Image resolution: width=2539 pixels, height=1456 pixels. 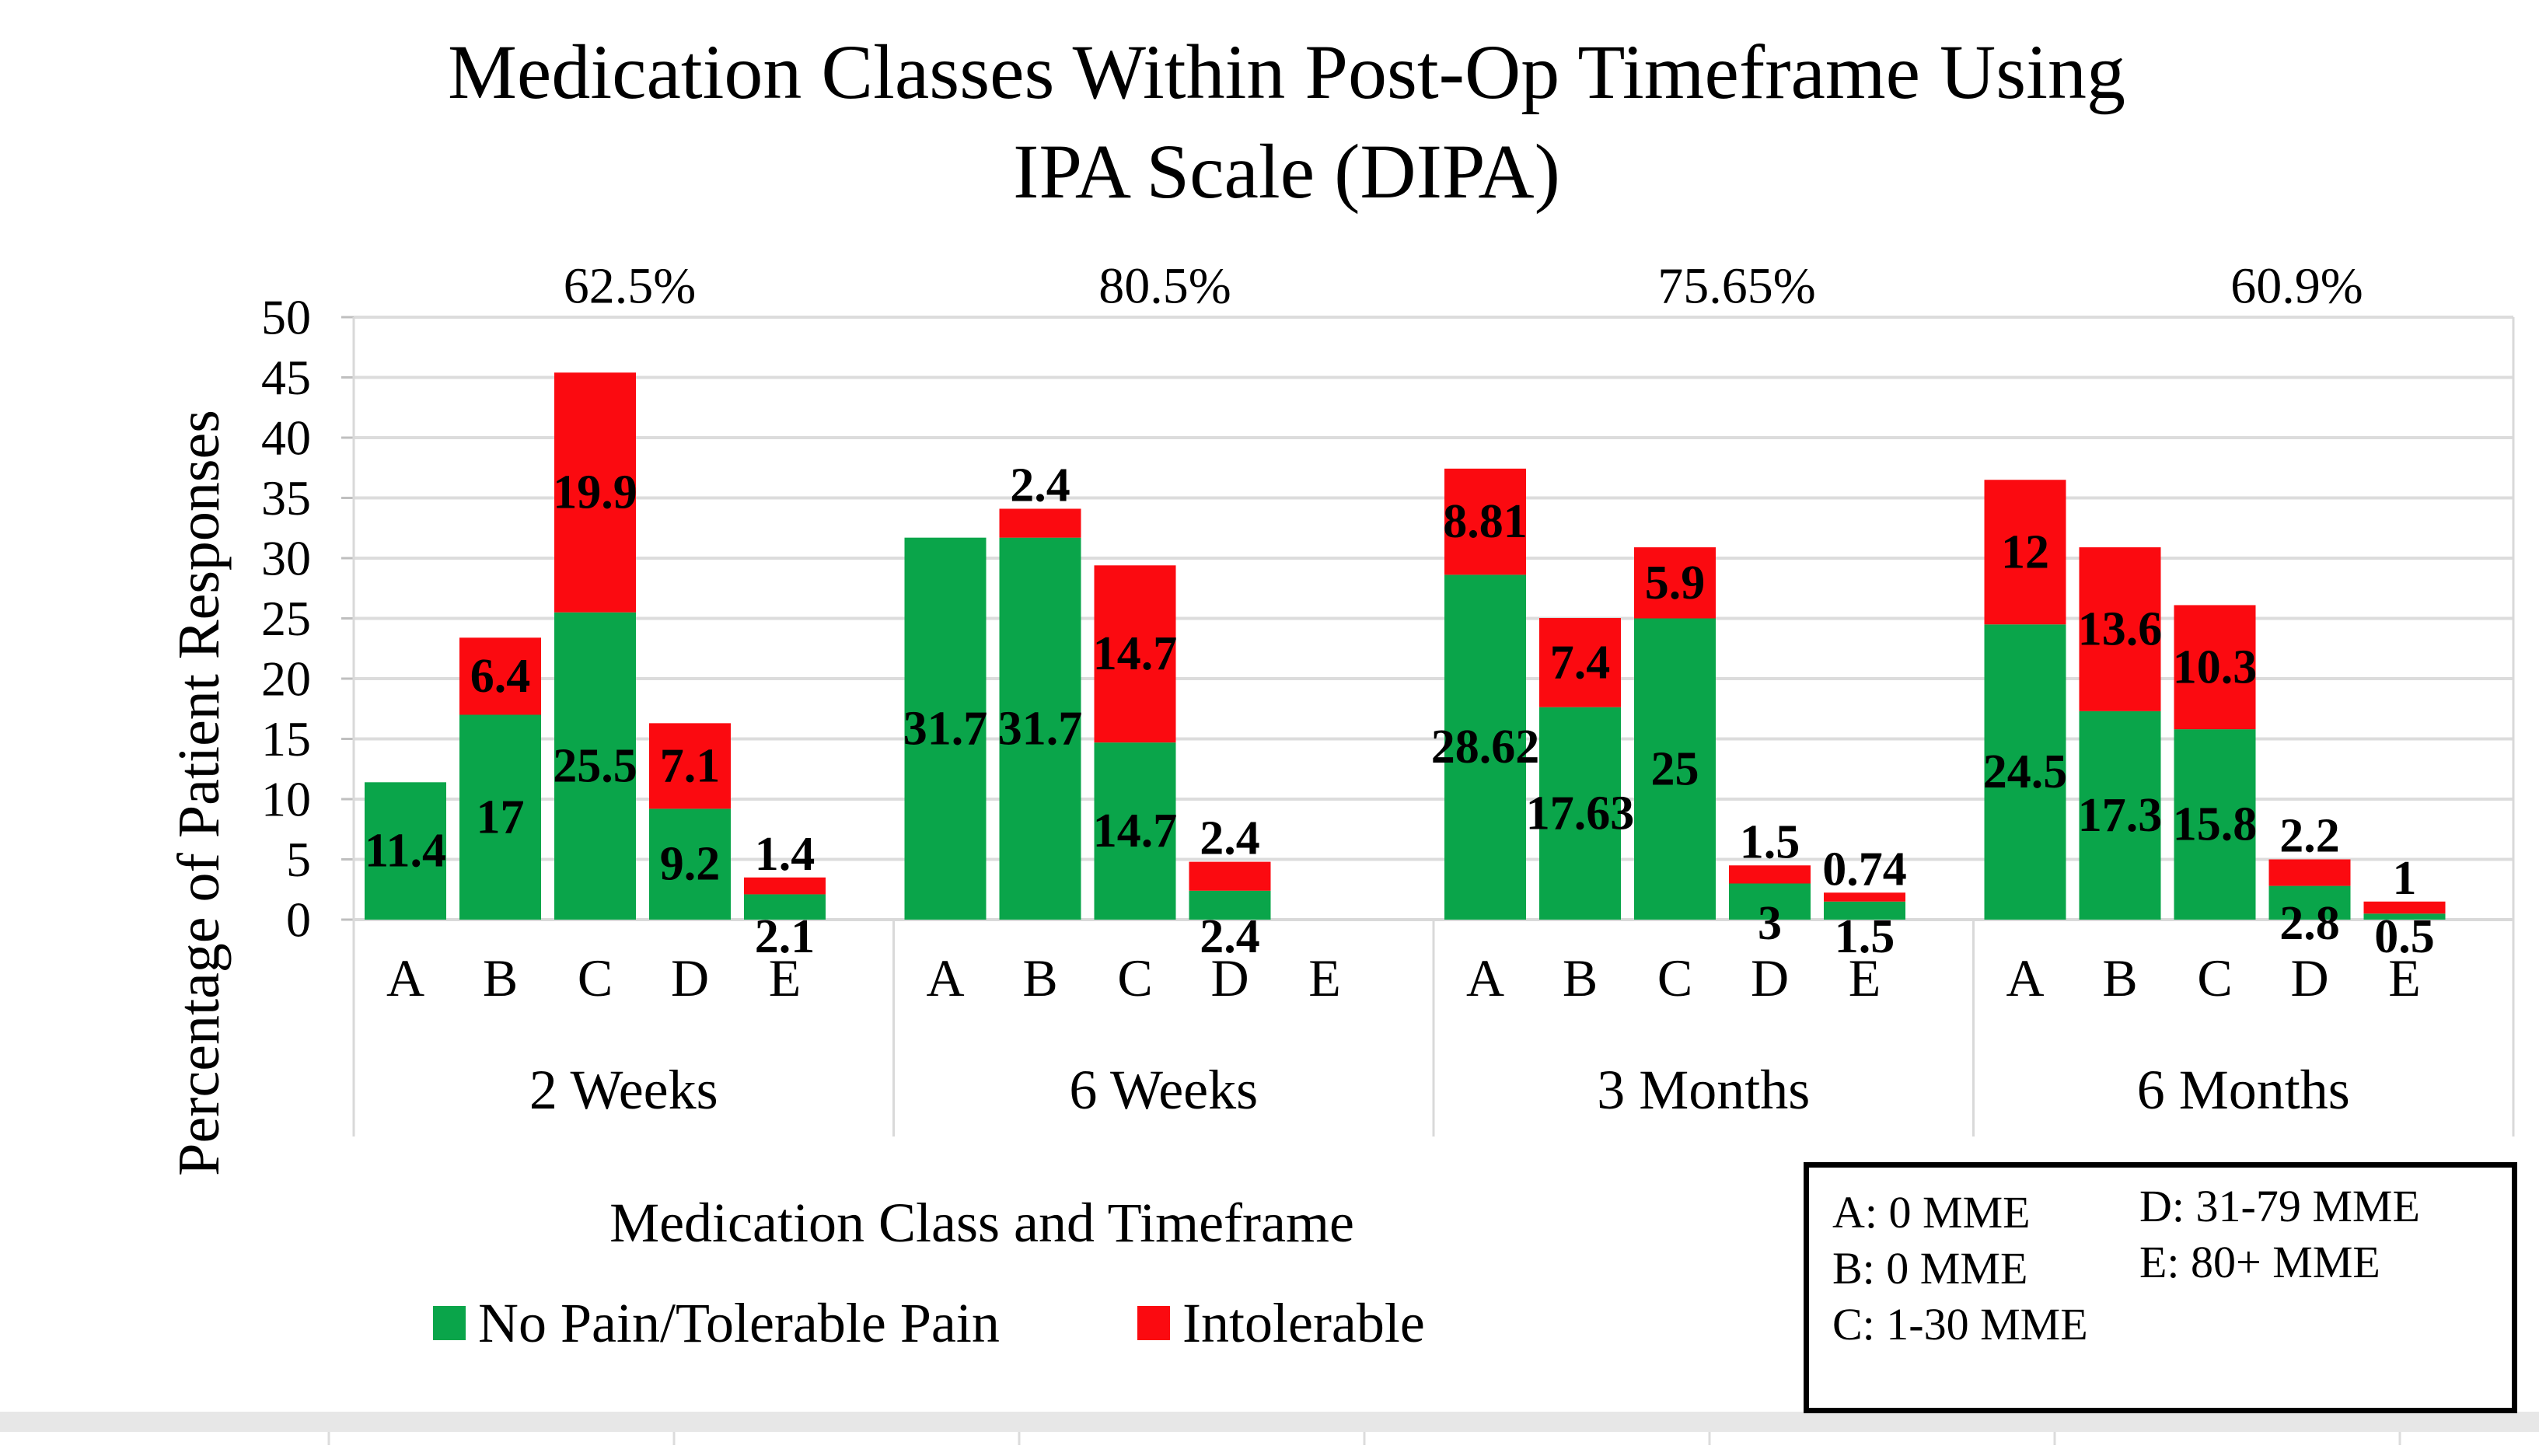 I want to click on bar-value-label-tolerable: 3, so click(x=1770, y=924).